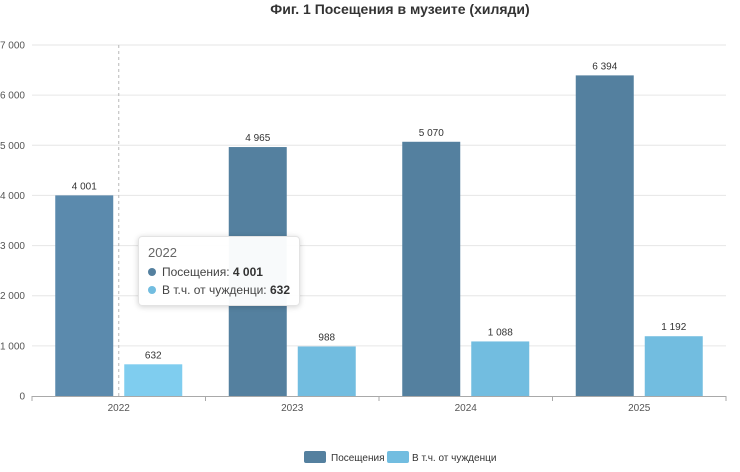  Describe the element at coordinates (152, 290) in the screenshot. I see `foreigners-dot-icon` at that location.